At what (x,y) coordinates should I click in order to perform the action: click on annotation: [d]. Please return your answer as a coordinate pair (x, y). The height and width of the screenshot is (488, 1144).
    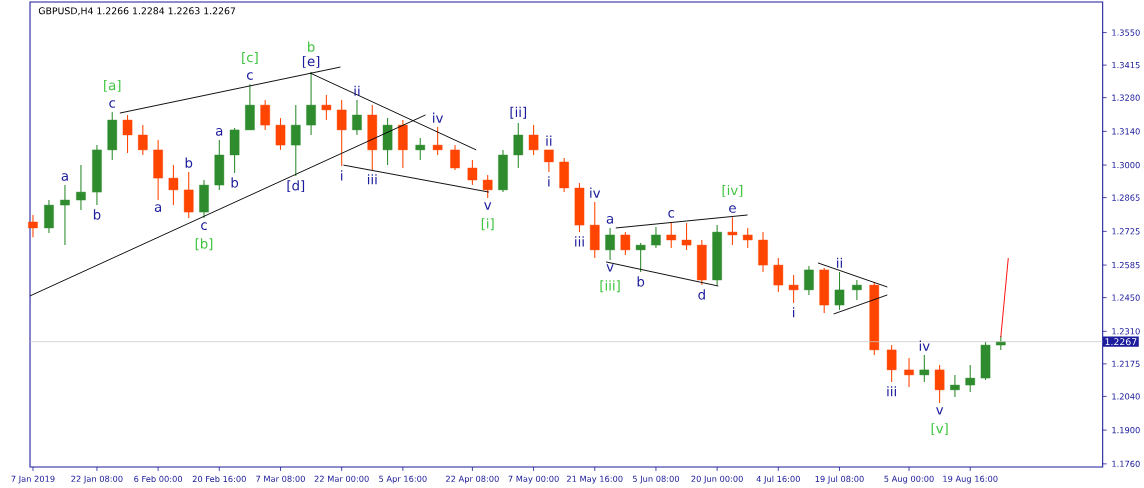
    Looking at the image, I should click on (296, 186).